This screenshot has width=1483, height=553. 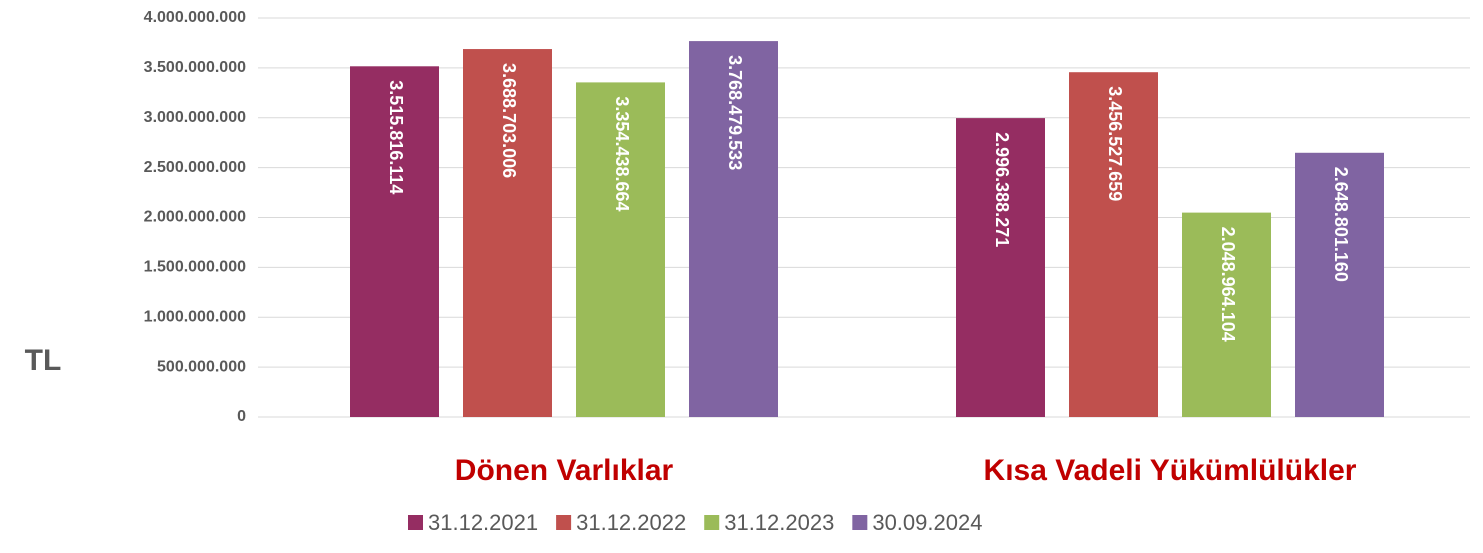 I want to click on y-tick-label: 0, so click(x=241, y=416).